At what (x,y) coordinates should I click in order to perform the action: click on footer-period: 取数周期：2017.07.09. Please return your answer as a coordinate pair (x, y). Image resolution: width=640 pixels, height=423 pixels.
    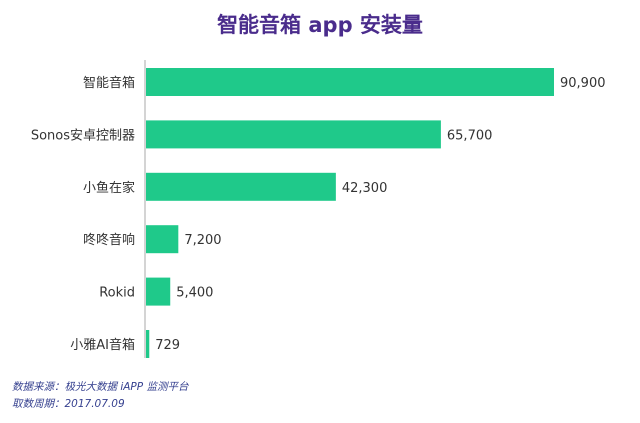
    Looking at the image, I should click on (68, 404).